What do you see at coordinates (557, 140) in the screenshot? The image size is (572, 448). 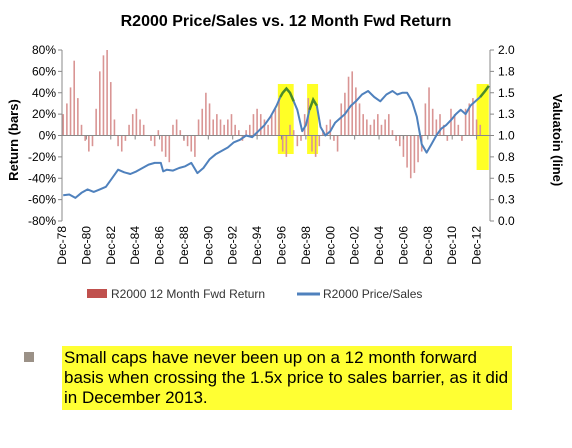 I see `right-axis-title: Valuatoin (line)` at bounding box center [557, 140].